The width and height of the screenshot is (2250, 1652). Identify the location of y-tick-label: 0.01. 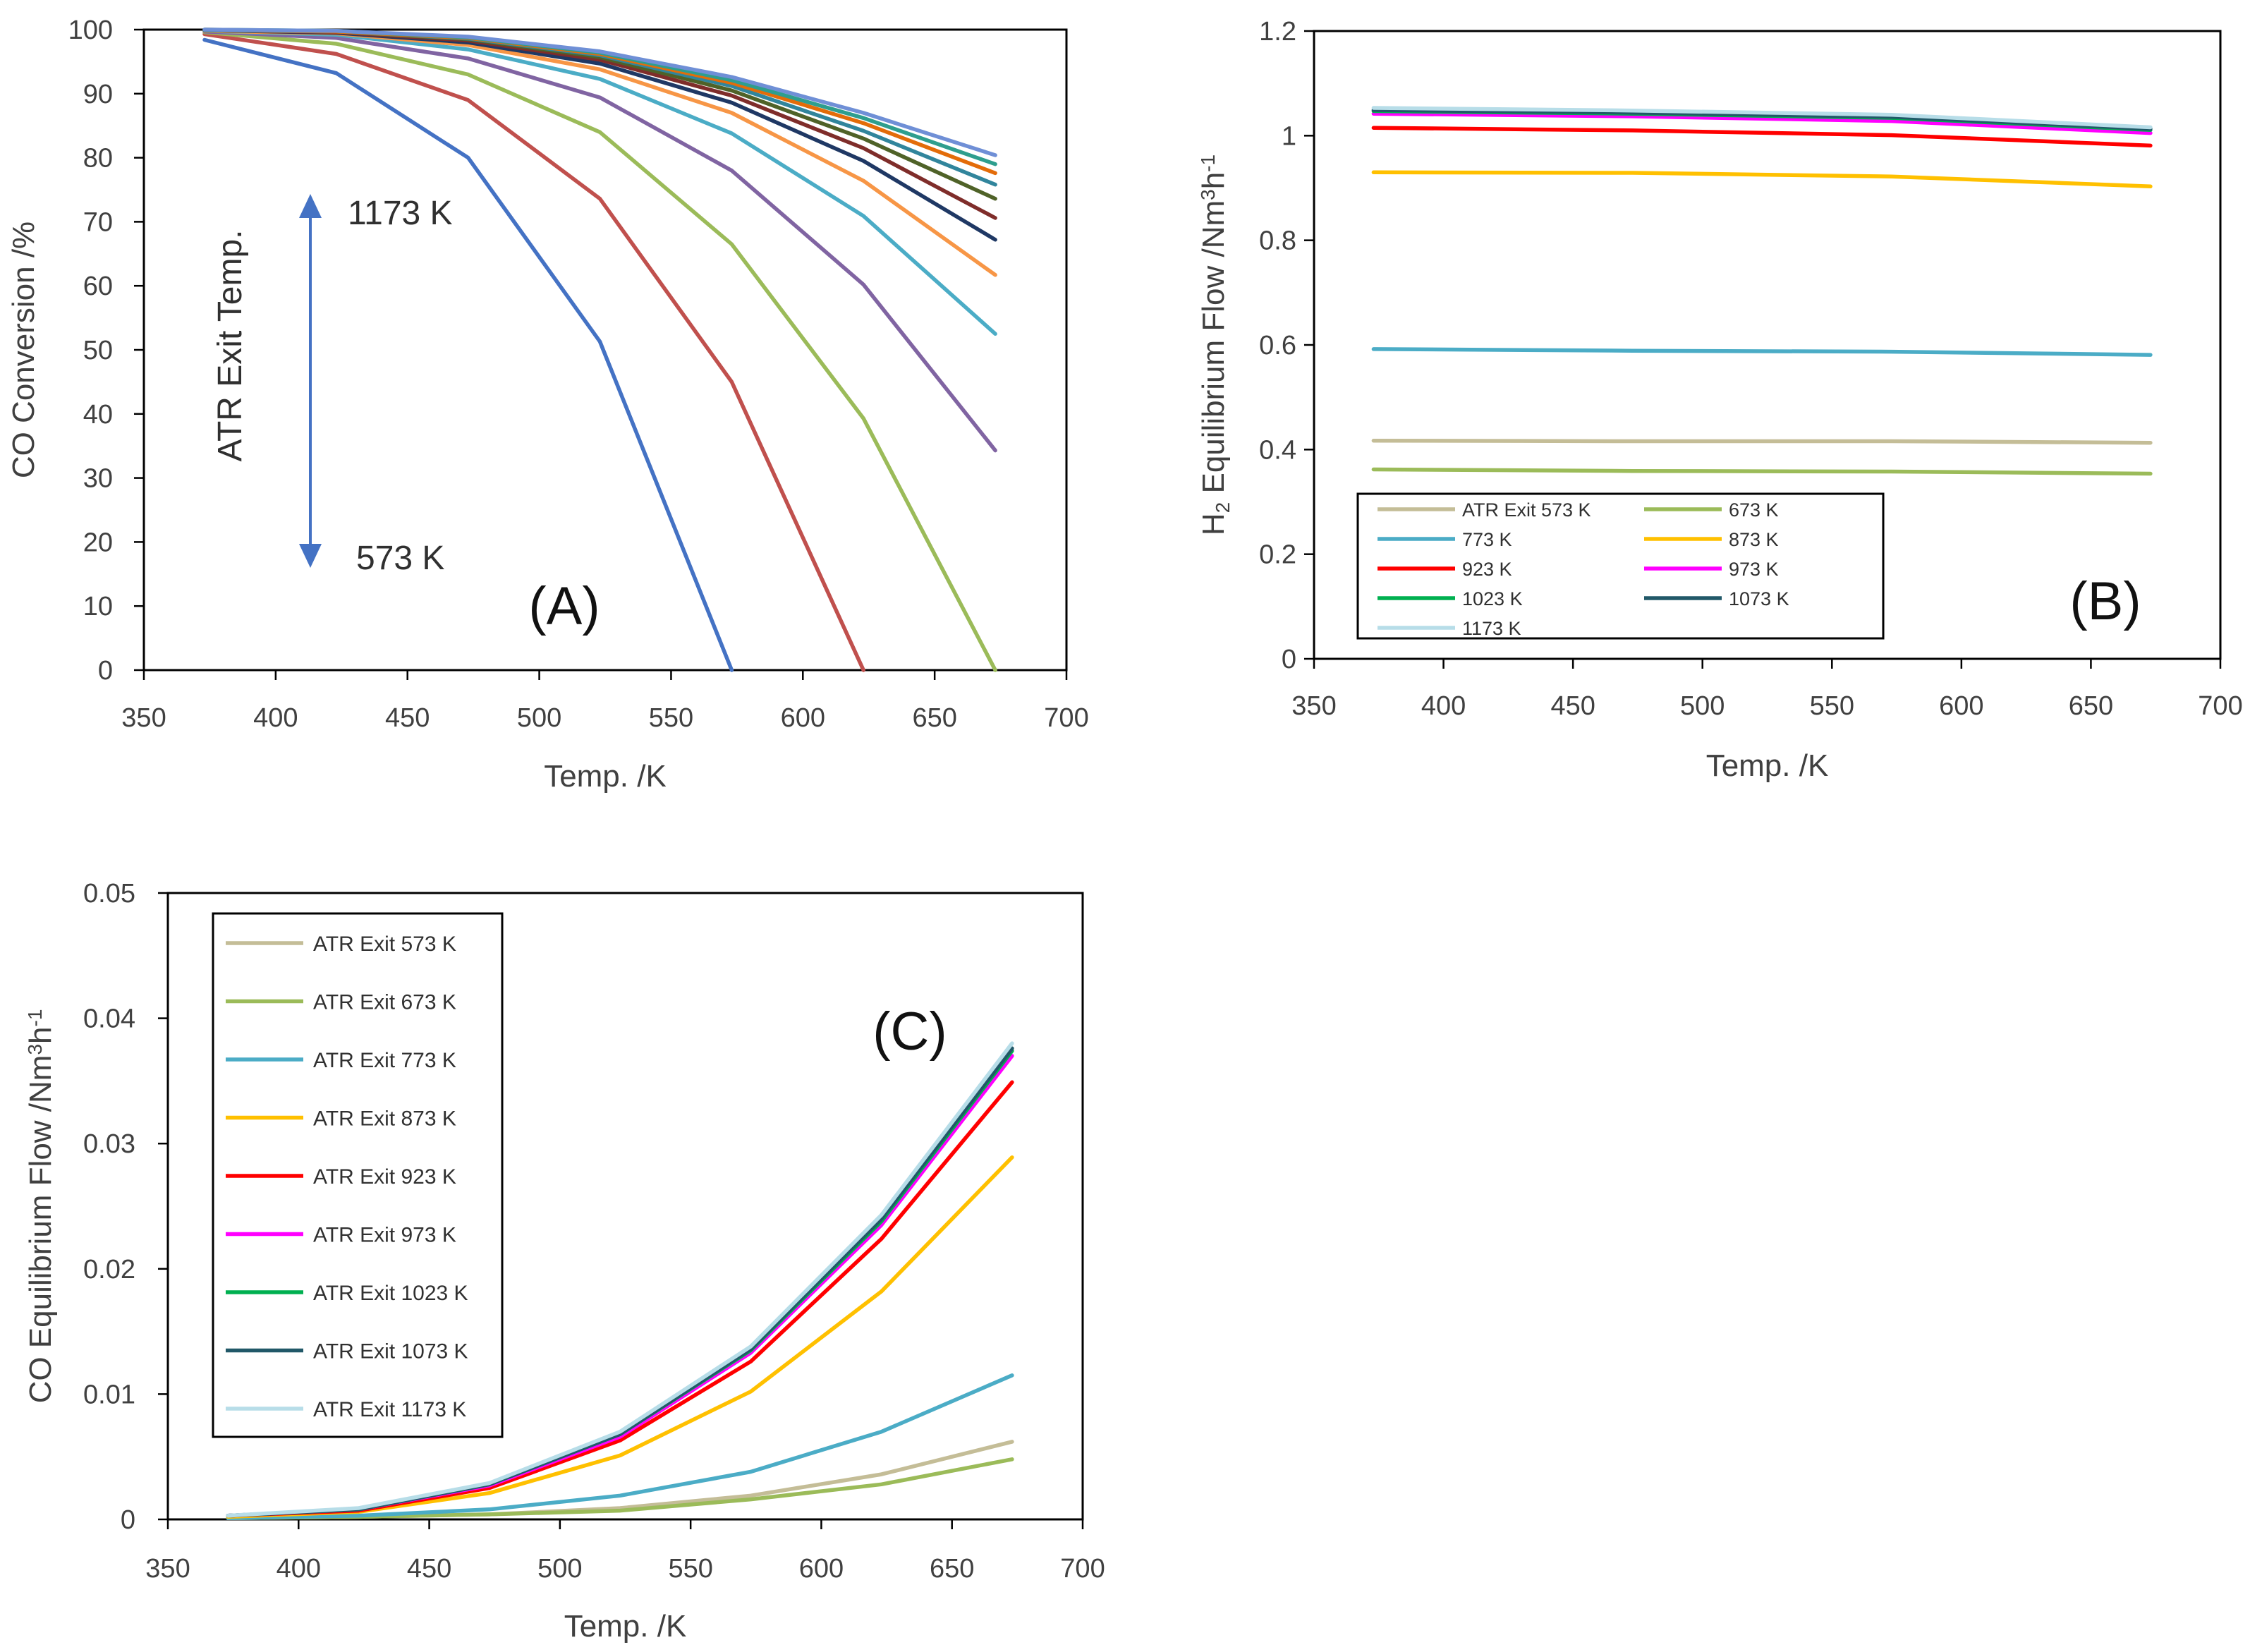
(109, 1394).